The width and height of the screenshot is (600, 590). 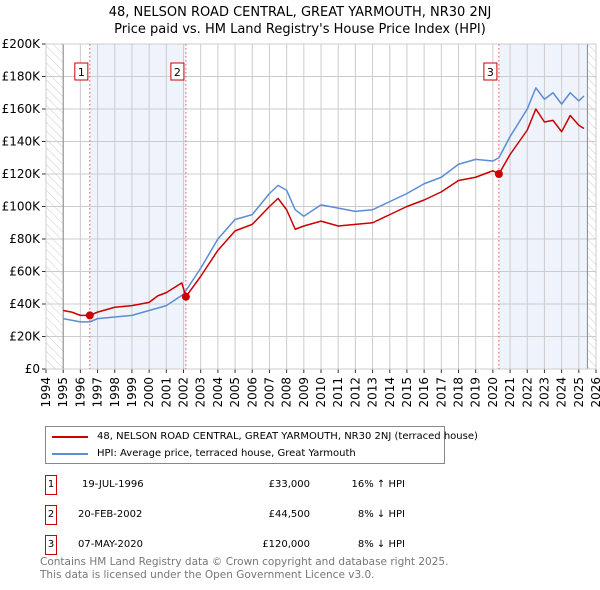 I want to click on x-tick-label: 2008, so click(x=287, y=392).